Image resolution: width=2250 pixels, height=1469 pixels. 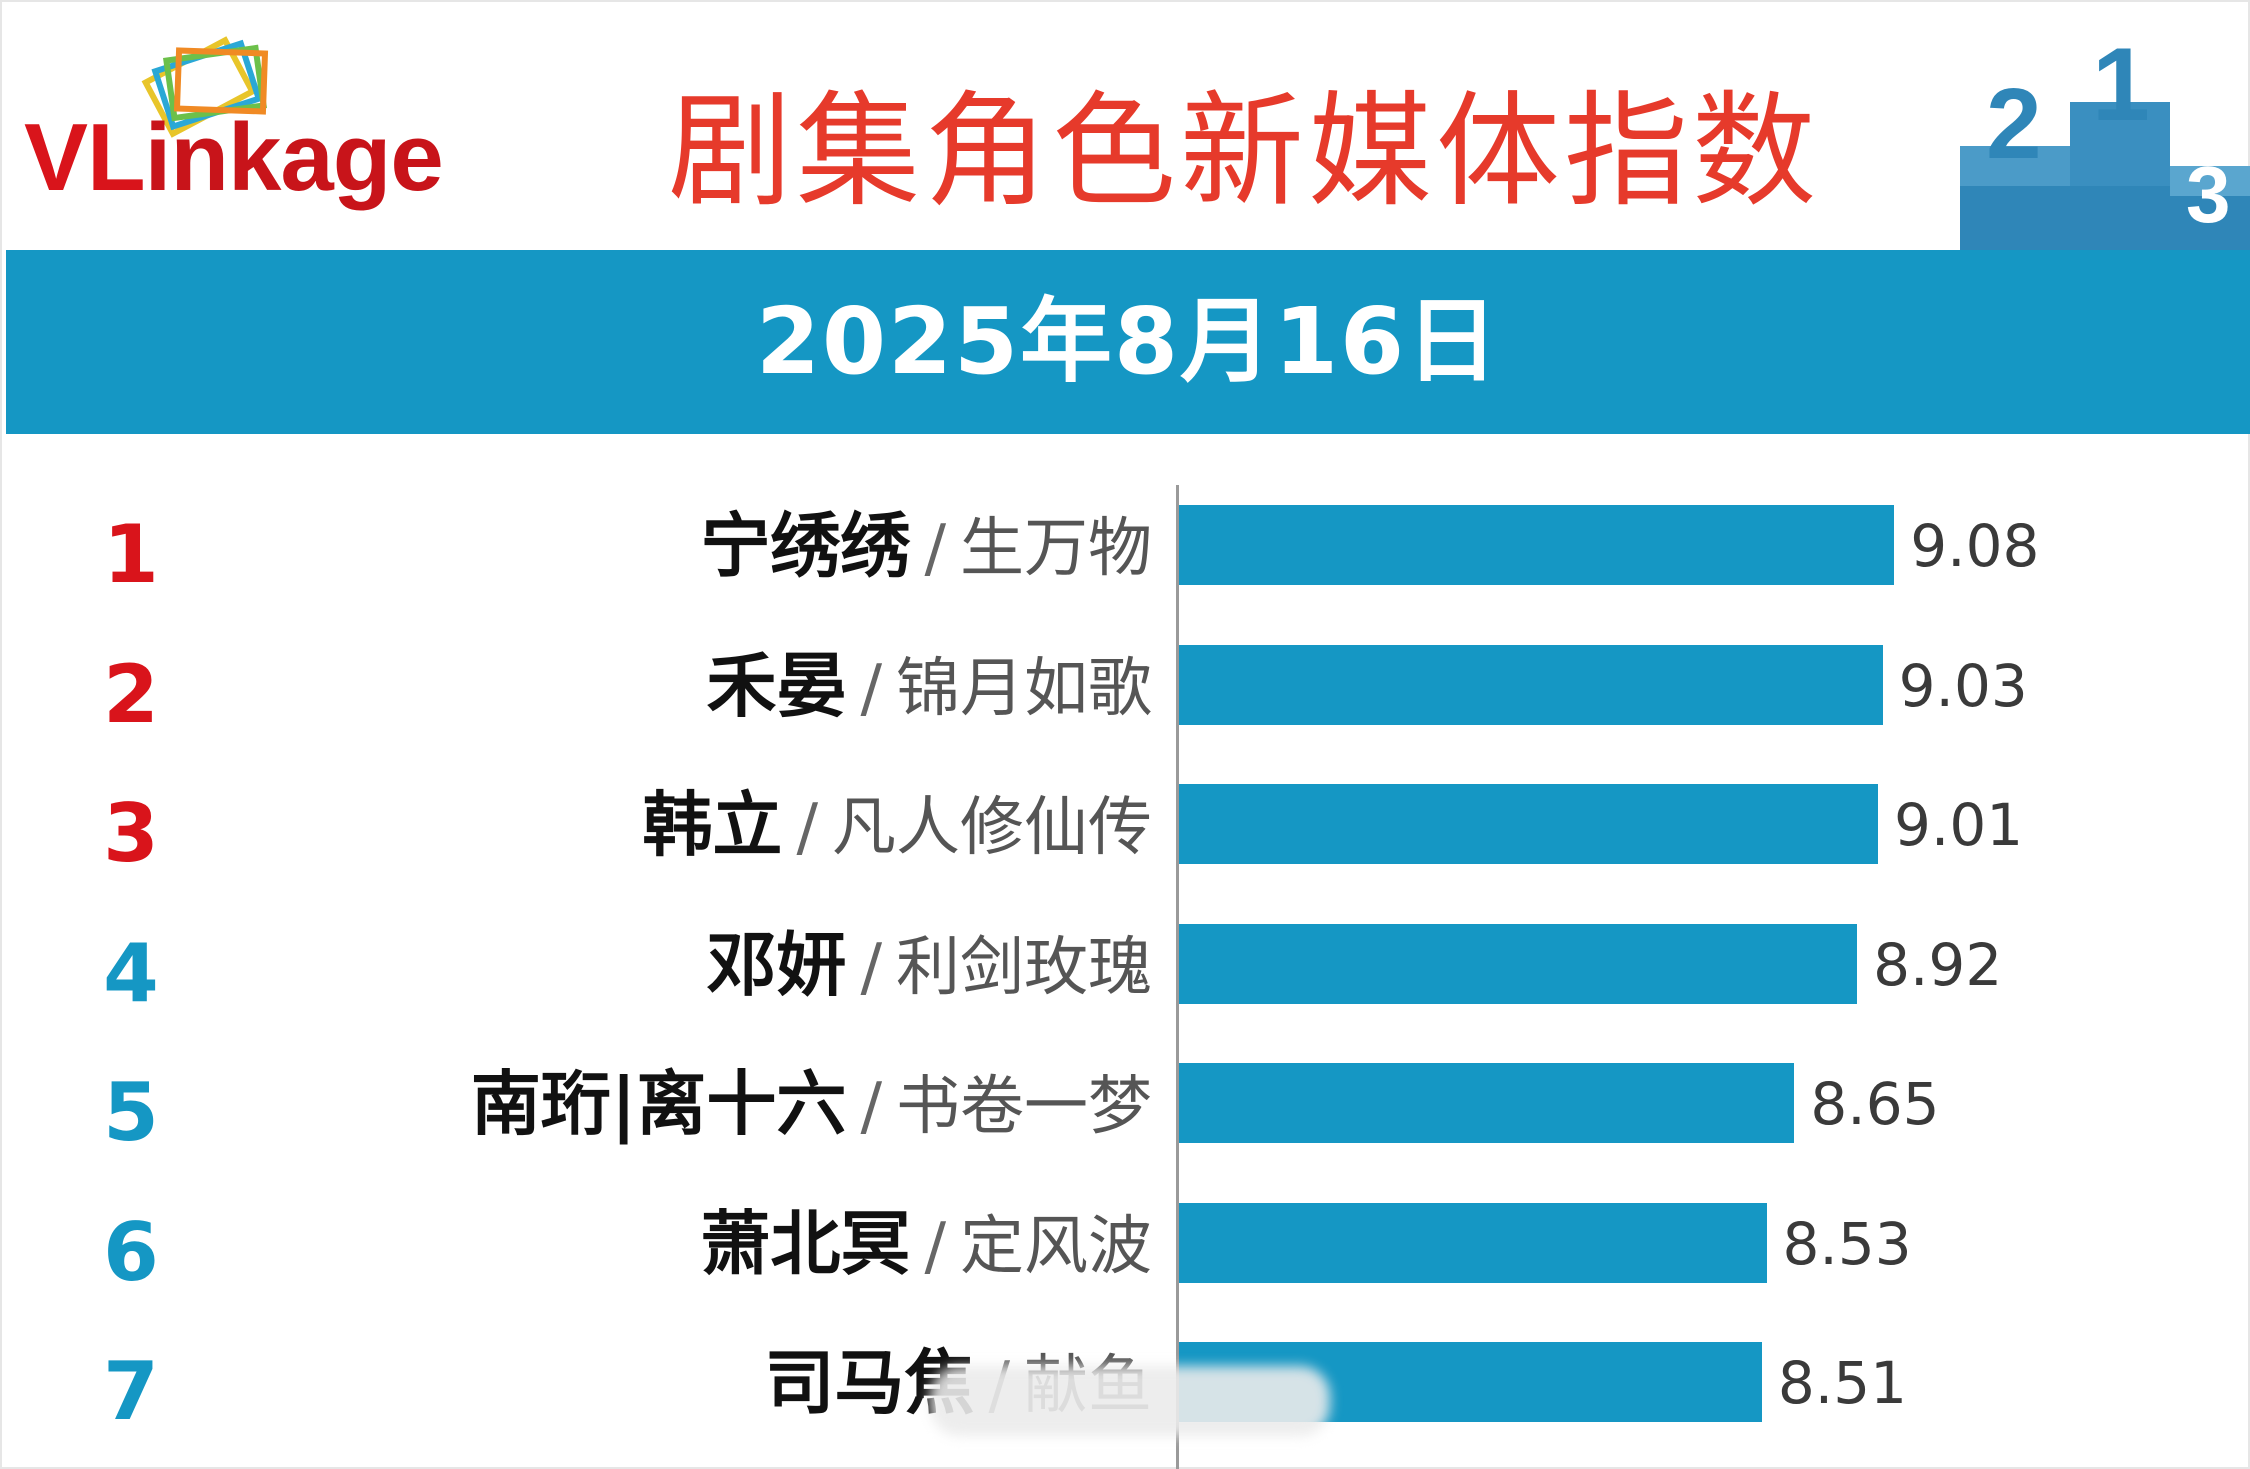 I want to click on character-name: 宁绣绣, so click(x=805, y=546).